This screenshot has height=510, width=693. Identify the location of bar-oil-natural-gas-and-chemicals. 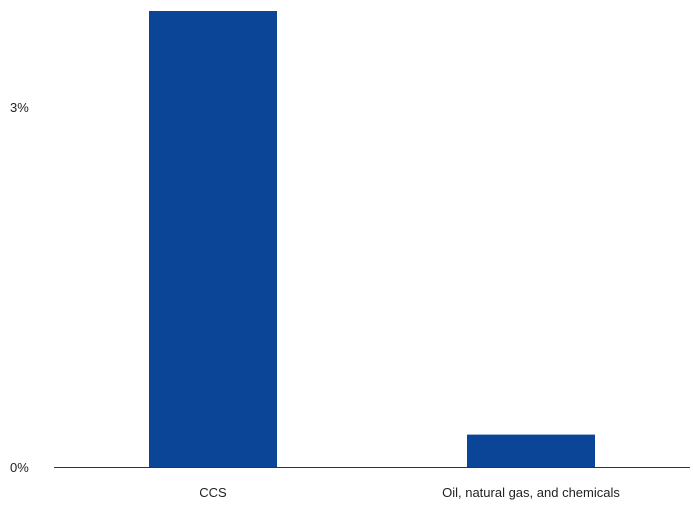
(531, 450).